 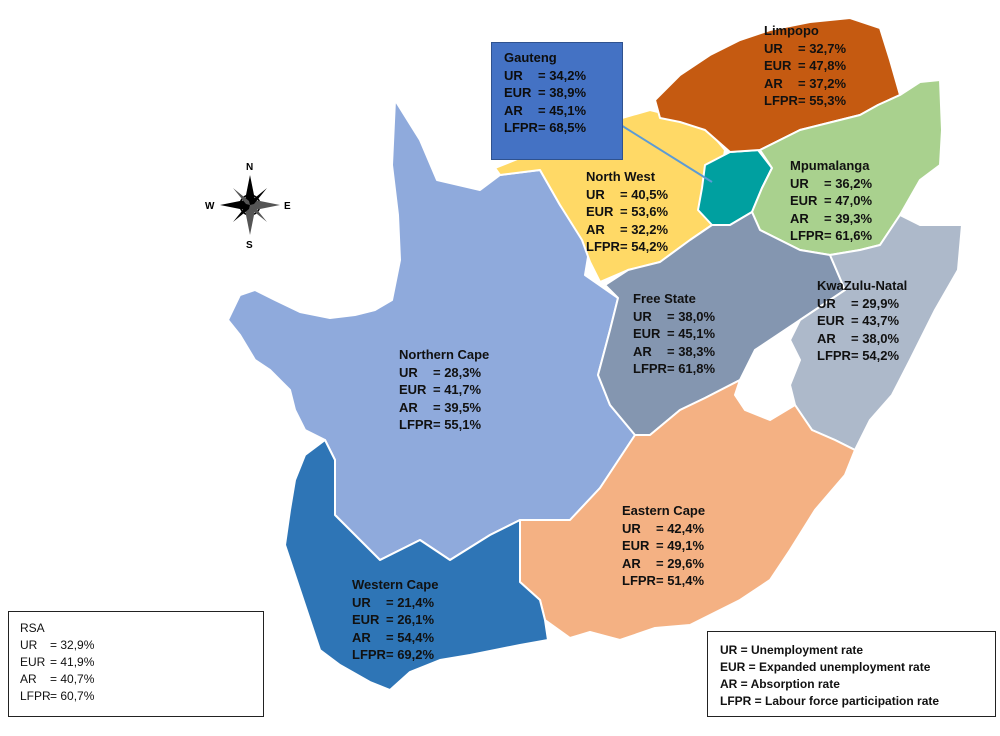 What do you see at coordinates (862, 304) in the screenshot?
I see `kwazulu-natal-stat-row: UR = 29,9%` at bounding box center [862, 304].